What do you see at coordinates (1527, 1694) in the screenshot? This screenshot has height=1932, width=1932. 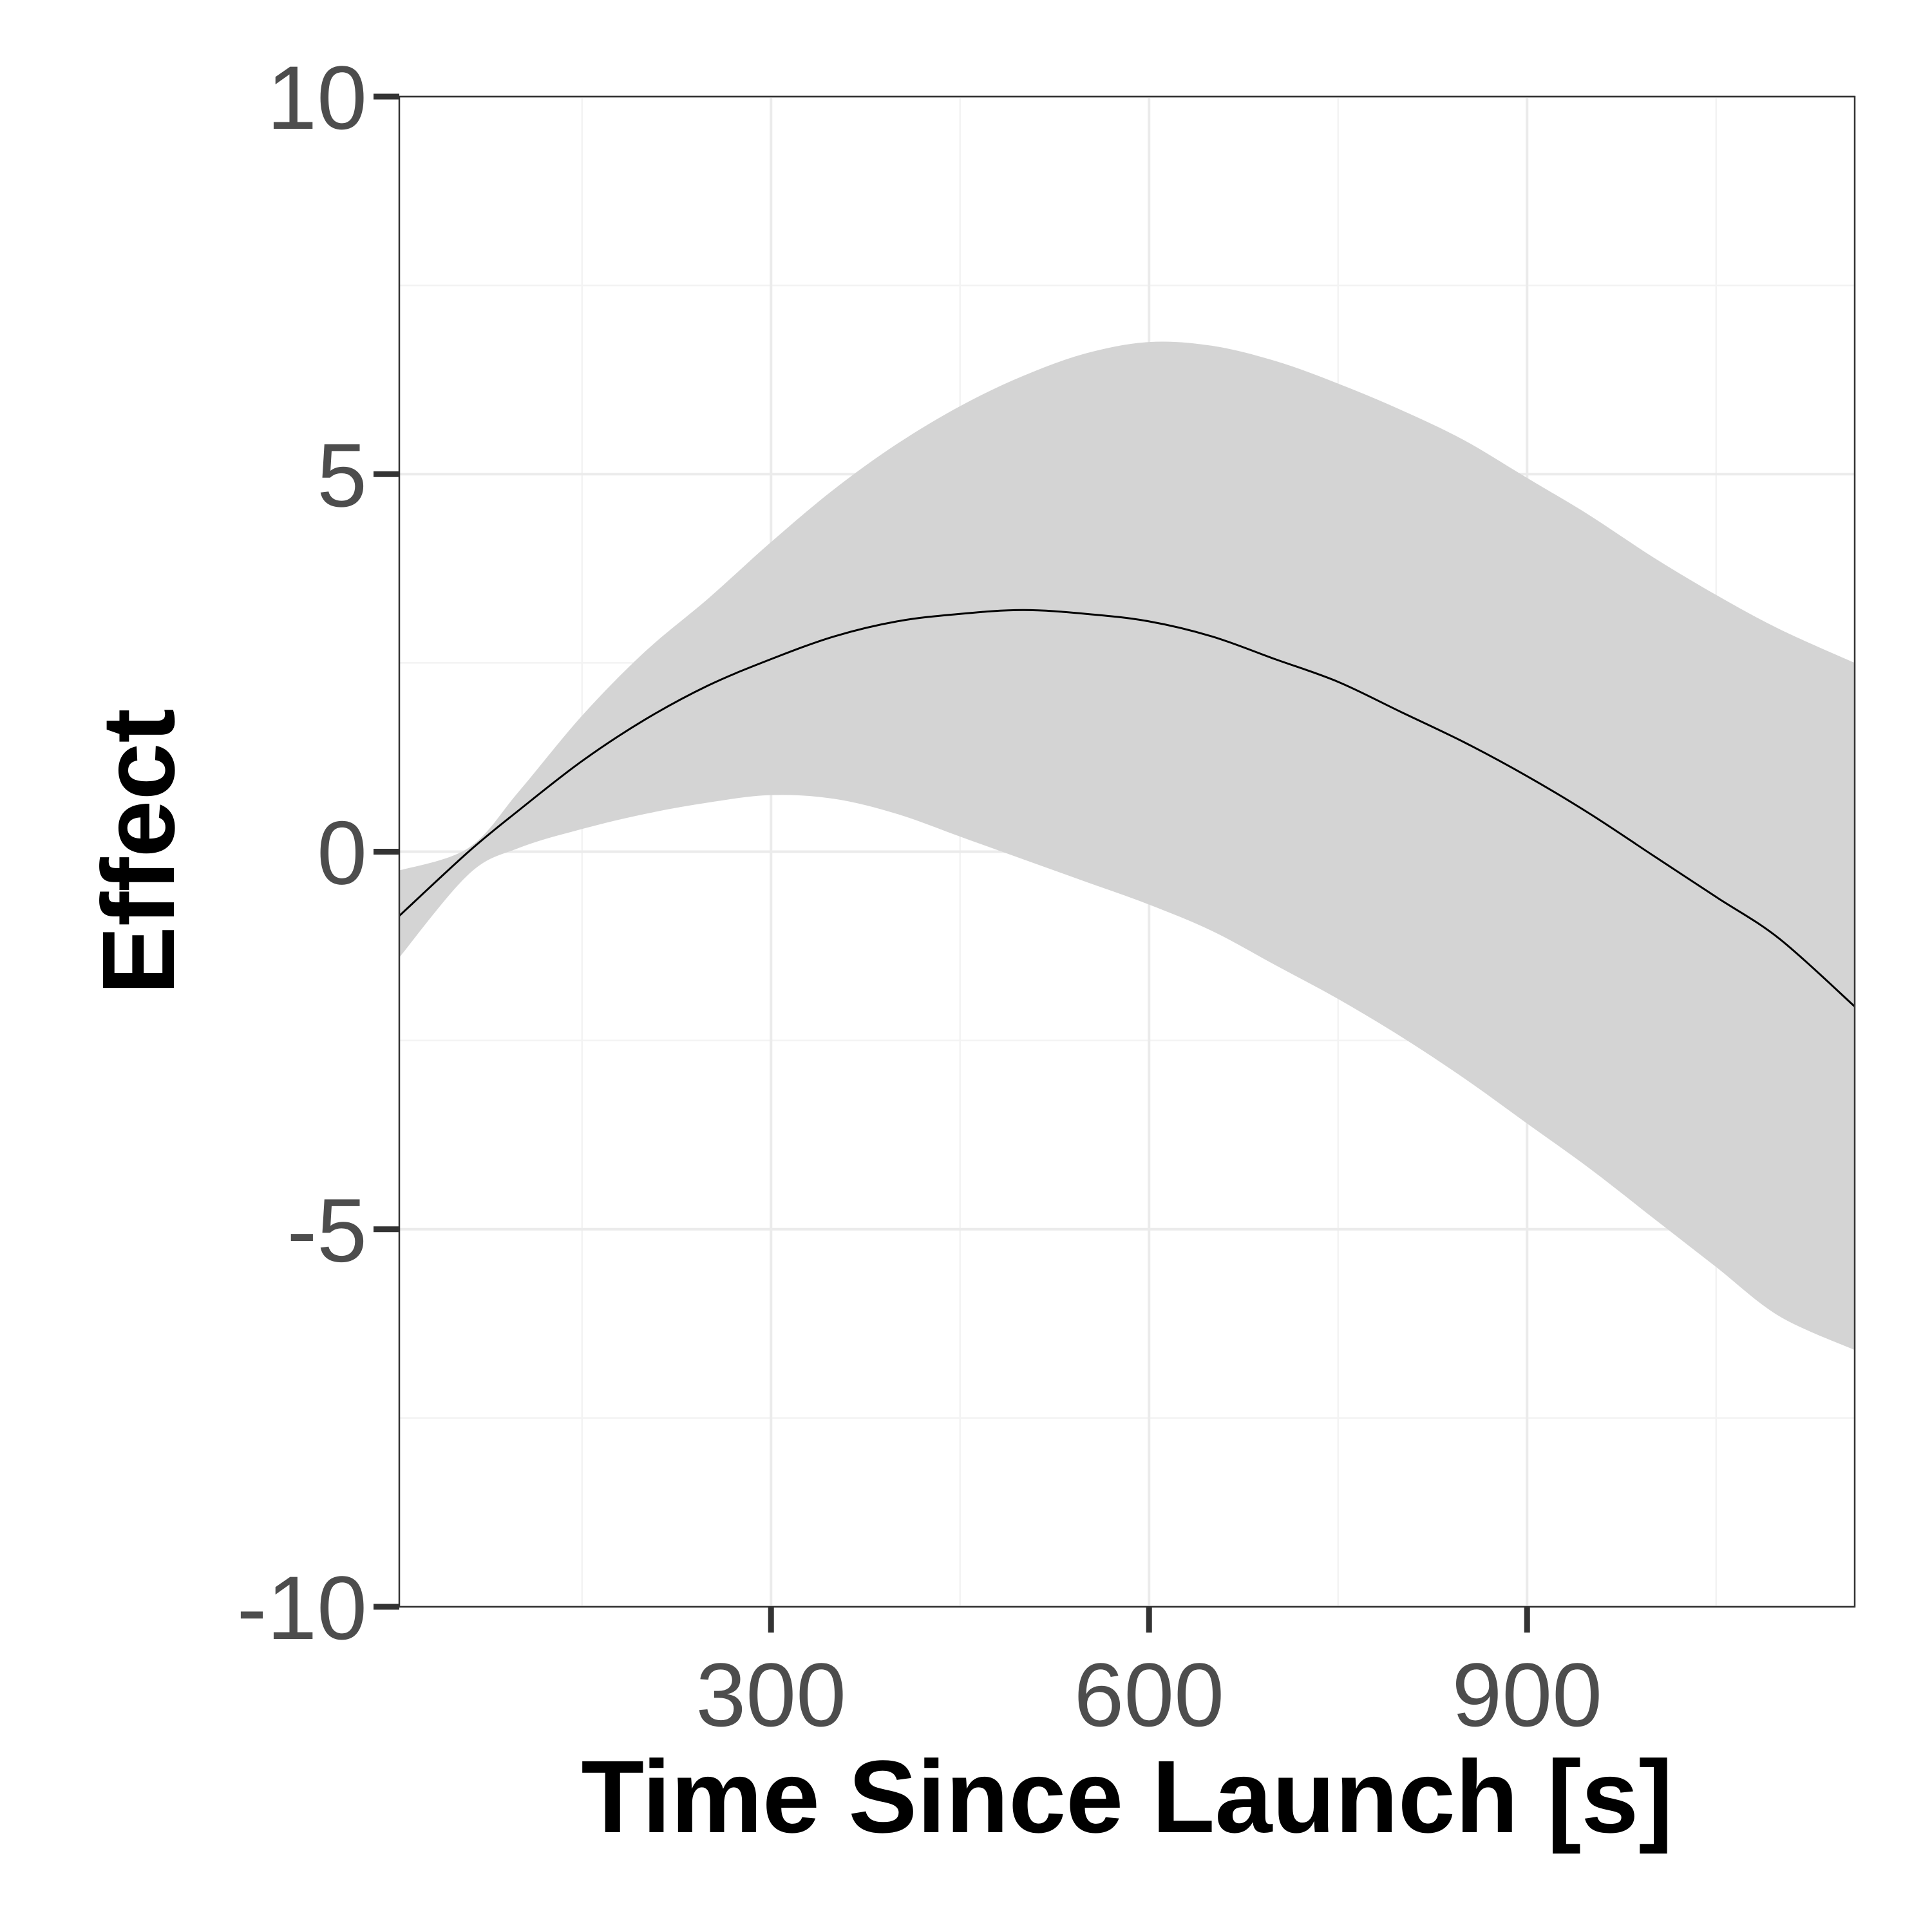 I see `x-tick-label: 900` at bounding box center [1527, 1694].